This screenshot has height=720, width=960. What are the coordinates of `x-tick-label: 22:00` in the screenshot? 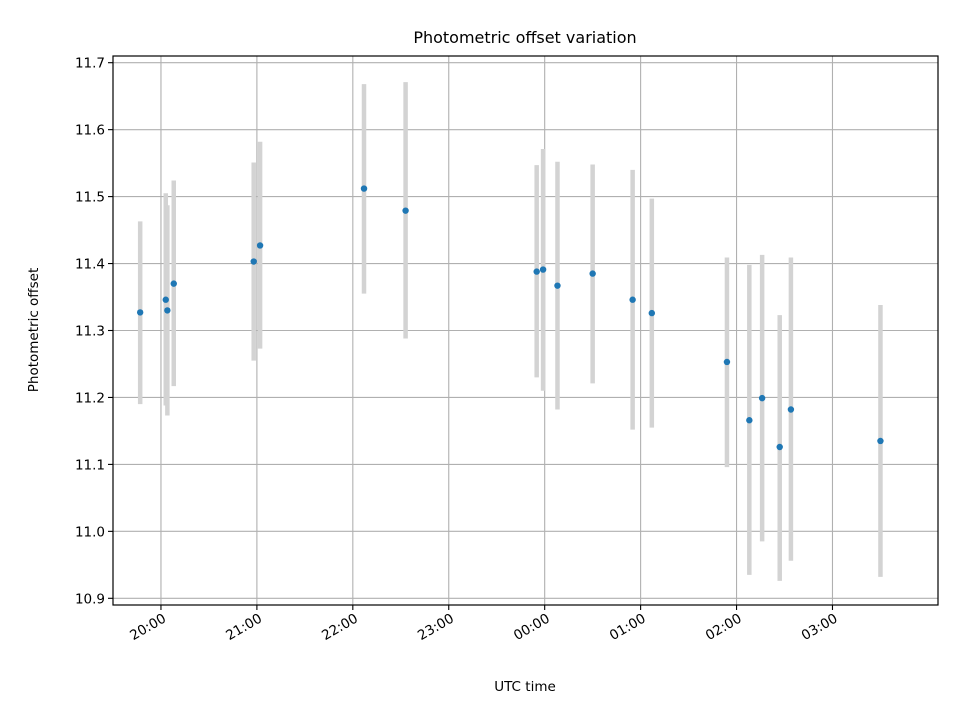 It's located at (340, 627).